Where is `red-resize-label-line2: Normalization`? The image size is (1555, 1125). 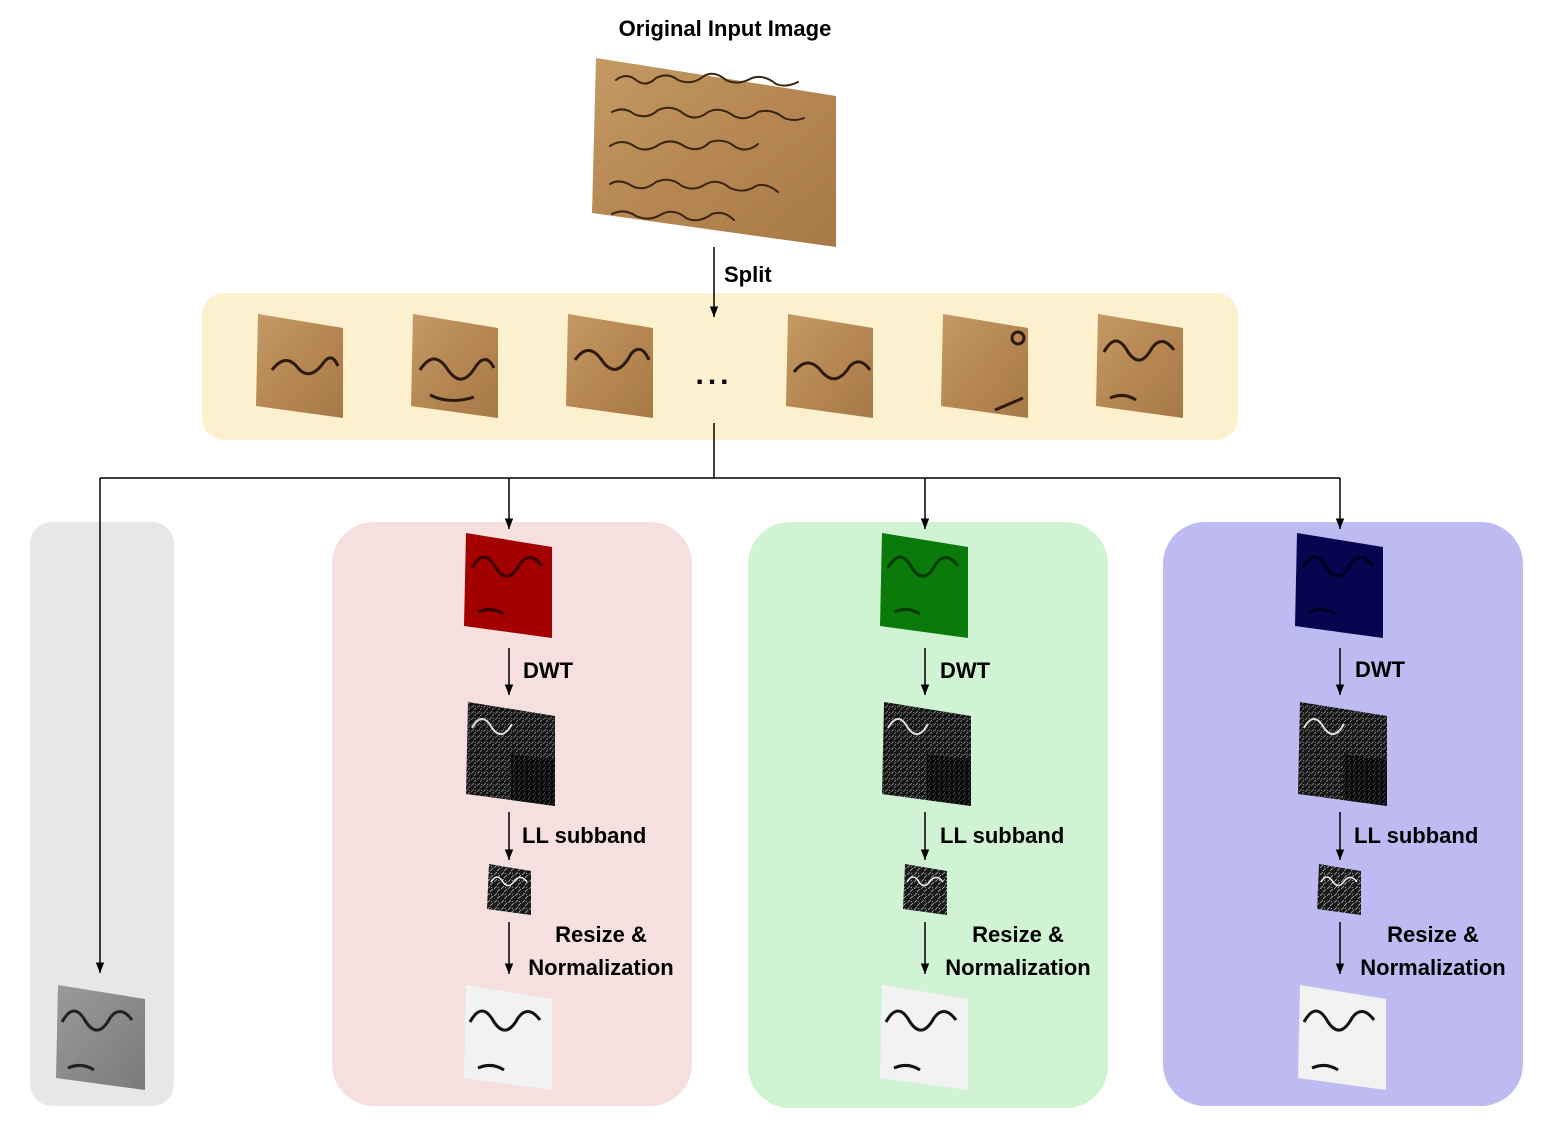
red-resize-label-line2: Normalization is located at coordinates (601, 967).